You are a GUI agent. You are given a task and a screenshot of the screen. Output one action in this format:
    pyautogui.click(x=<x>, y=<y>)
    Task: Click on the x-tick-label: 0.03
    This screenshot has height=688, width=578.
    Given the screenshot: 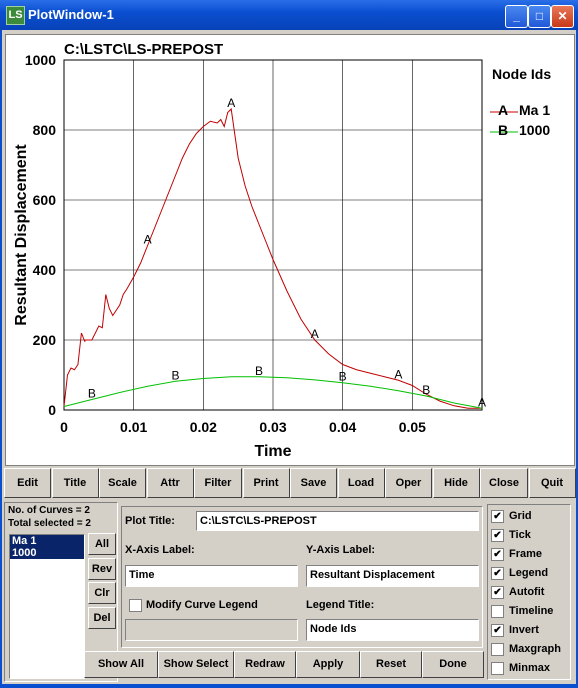 What is the action you would take?
    pyautogui.click(x=272, y=427)
    